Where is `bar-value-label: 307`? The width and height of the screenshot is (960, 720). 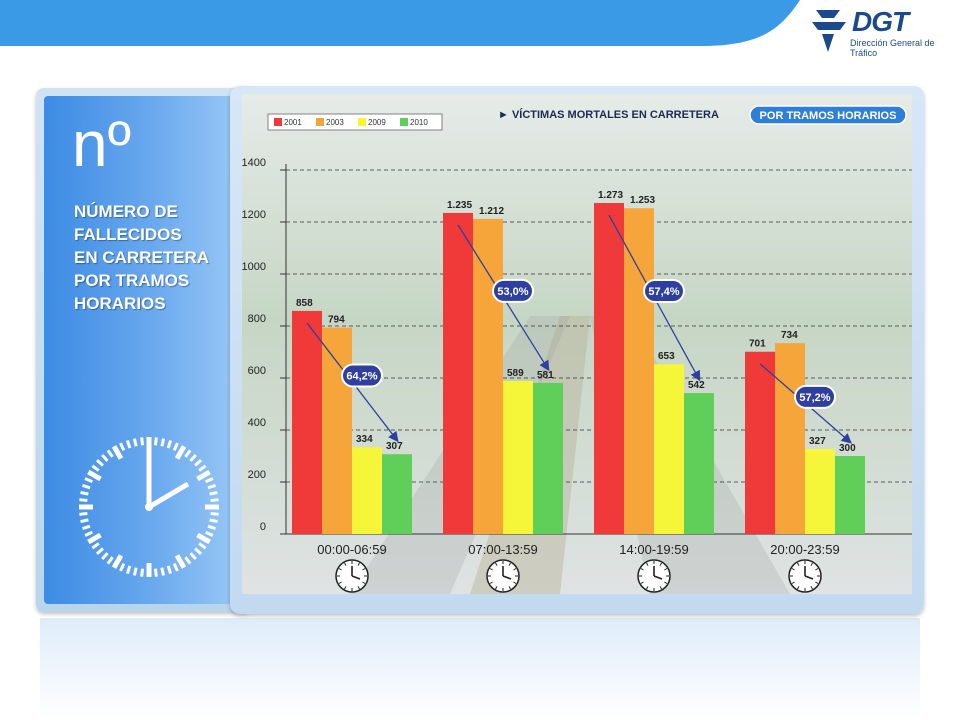 bar-value-label: 307 is located at coordinates (394, 446).